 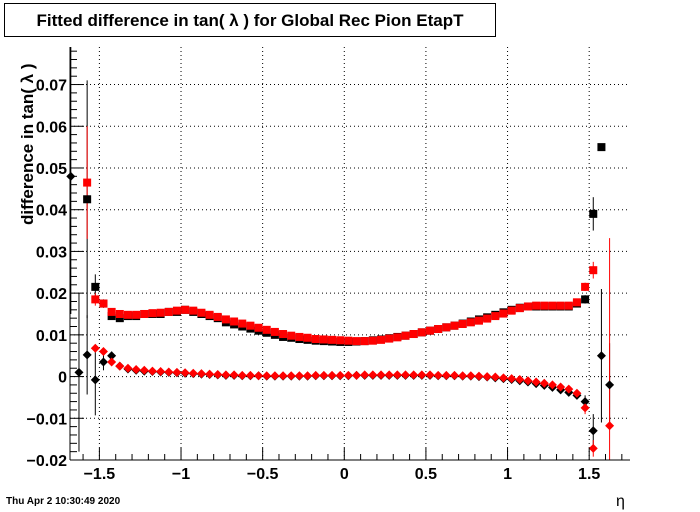 What do you see at coordinates (51, 86) in the screenshot?
I see `y-tick-label: 0.07` at bounding box center [51, 86].